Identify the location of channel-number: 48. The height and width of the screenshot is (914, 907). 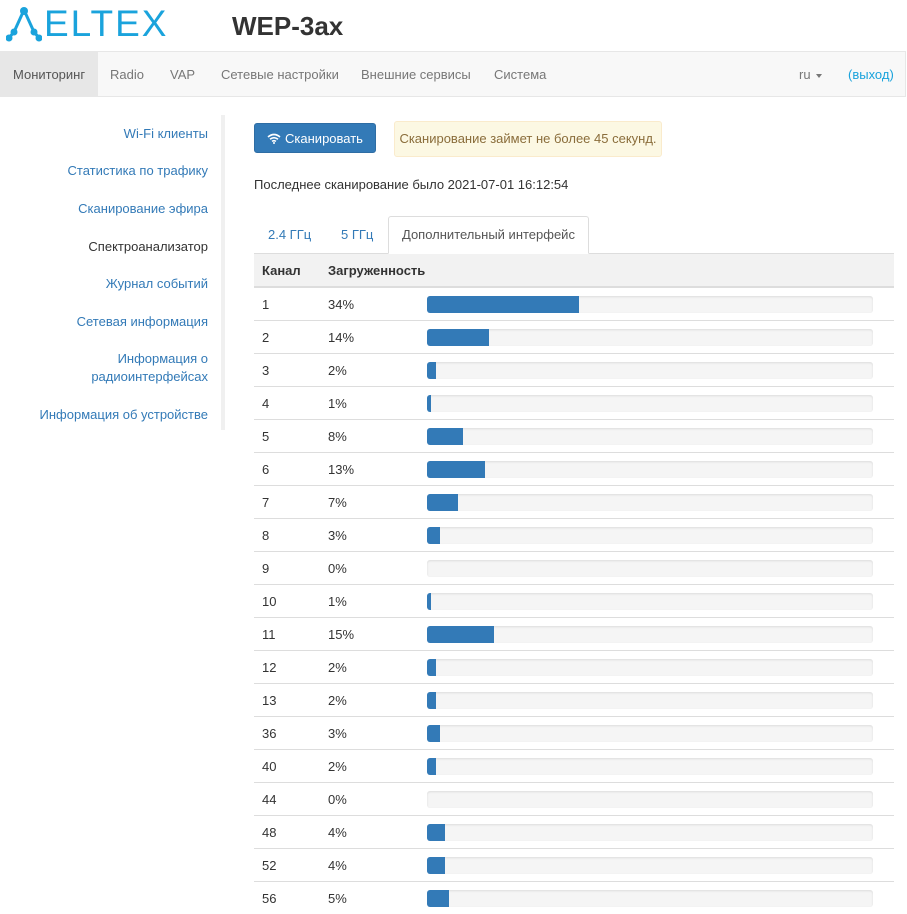
(287, 832).